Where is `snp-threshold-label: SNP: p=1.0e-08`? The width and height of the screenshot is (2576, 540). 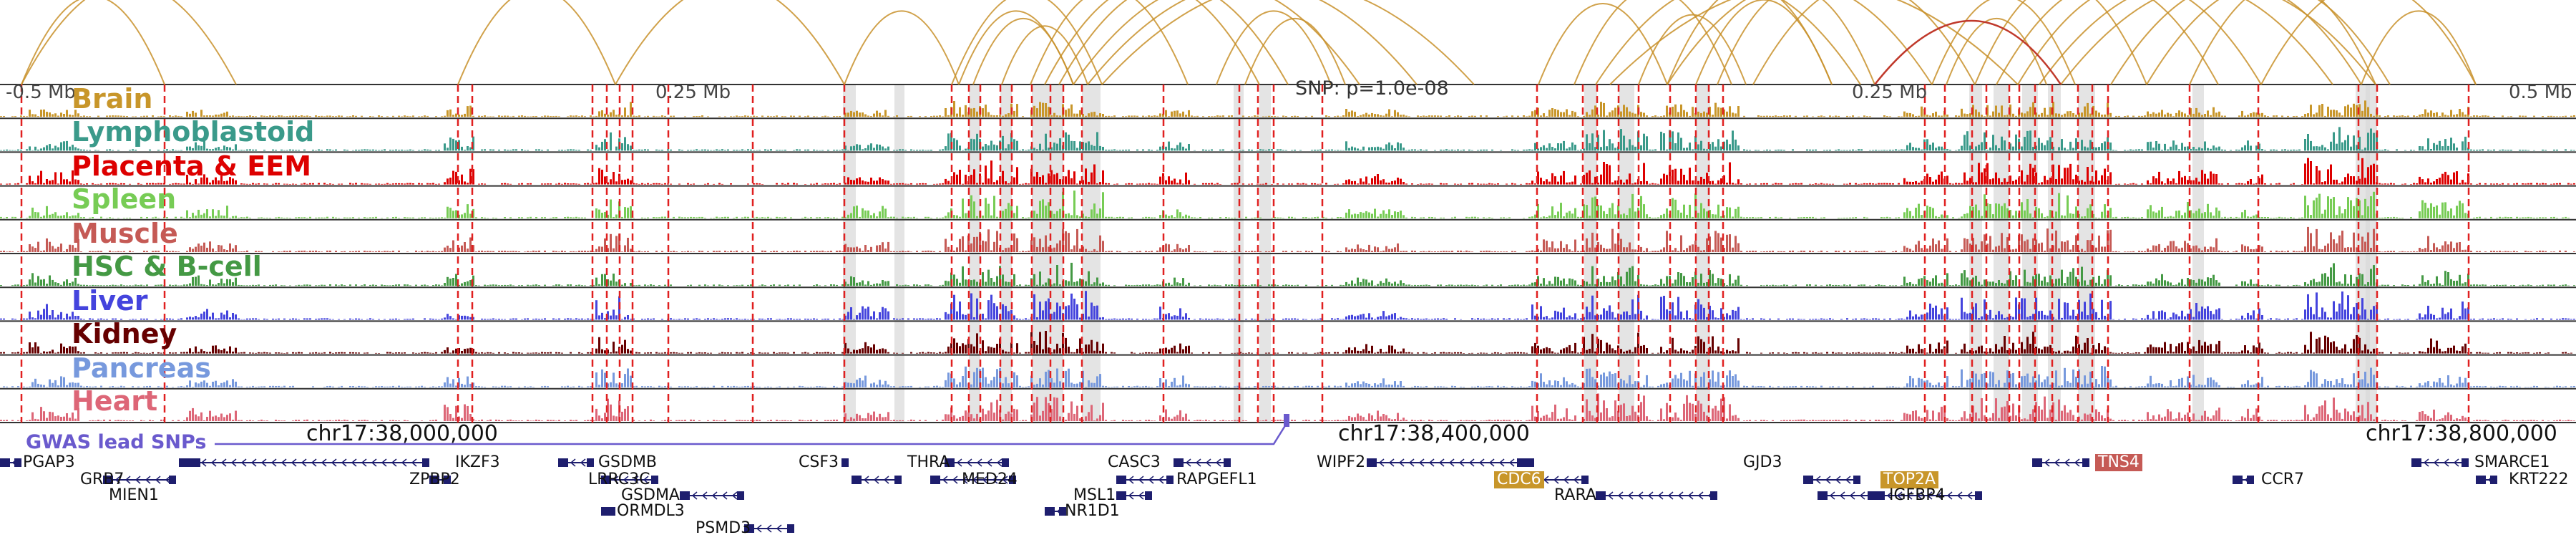 snp-threshold-label: SNP: p=1.0e-08 is located at coordinates (1372, 88).